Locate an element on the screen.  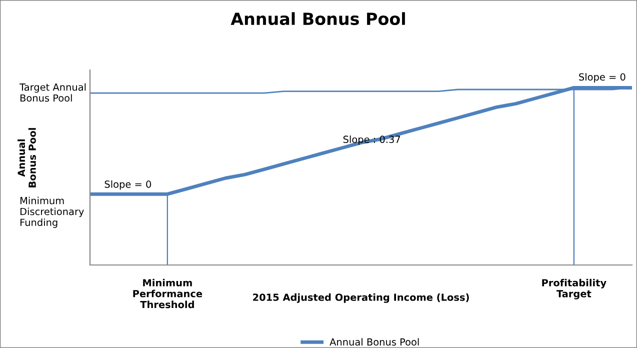
legend-label: Annual Bonus Pool is located at coordinates (374, 342).